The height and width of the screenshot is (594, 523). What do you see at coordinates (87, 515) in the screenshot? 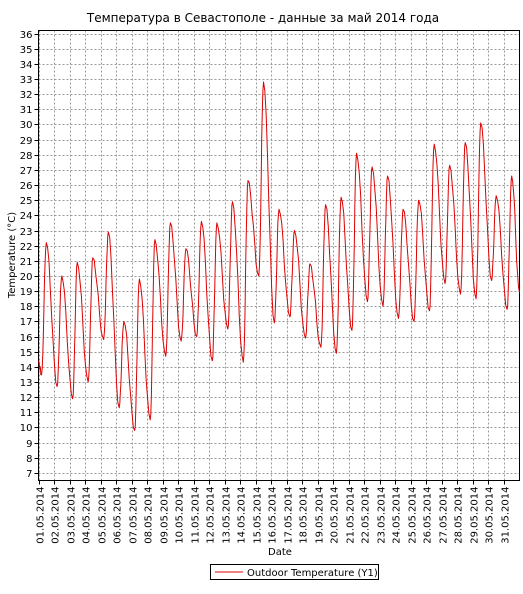
I see `x-tick-label: 04.05.2014` at bounding box center [87, 515].